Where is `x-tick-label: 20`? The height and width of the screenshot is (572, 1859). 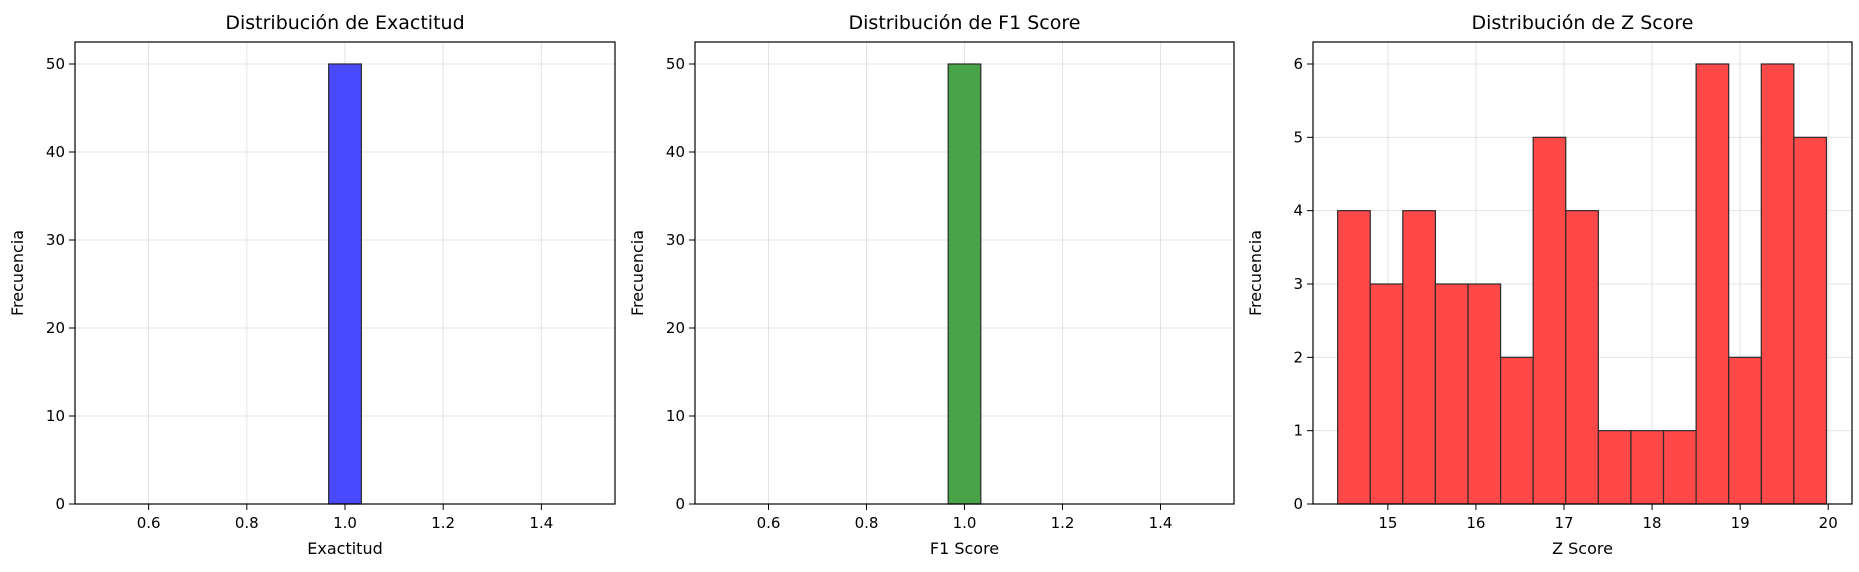 x-tick-label: 20 is located at coordinates (1828, 523).